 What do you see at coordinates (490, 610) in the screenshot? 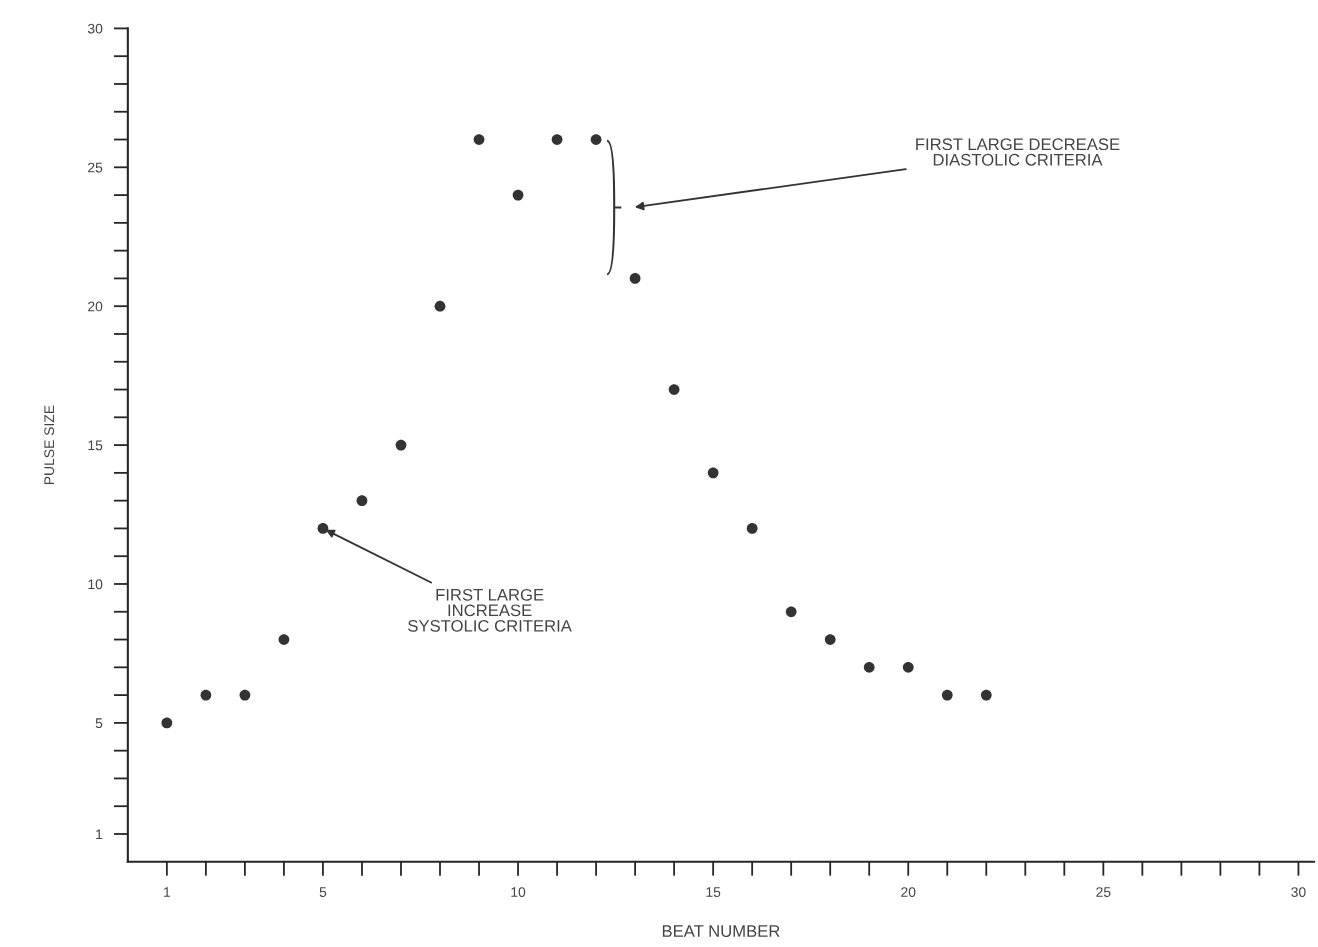
I see `annotation: FIRST LARGE INCREASE SYSTOLIC CRITERIA` at bounding box center [490, 610].